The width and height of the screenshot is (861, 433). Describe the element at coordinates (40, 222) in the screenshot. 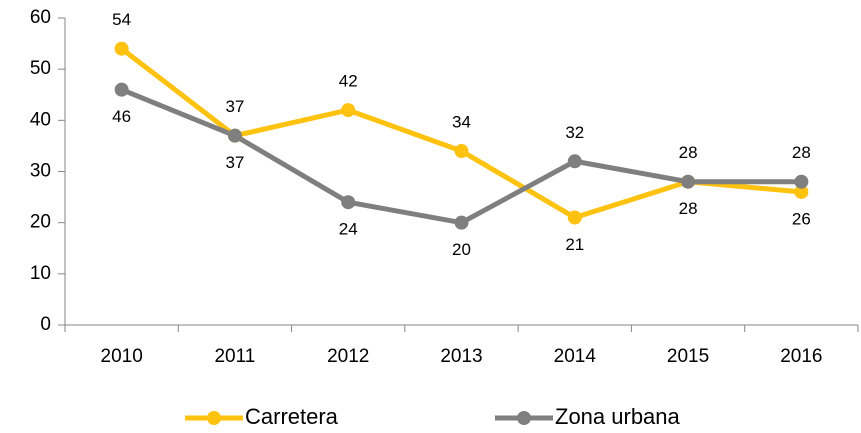

I see `y-tick-label: 20` at that location.